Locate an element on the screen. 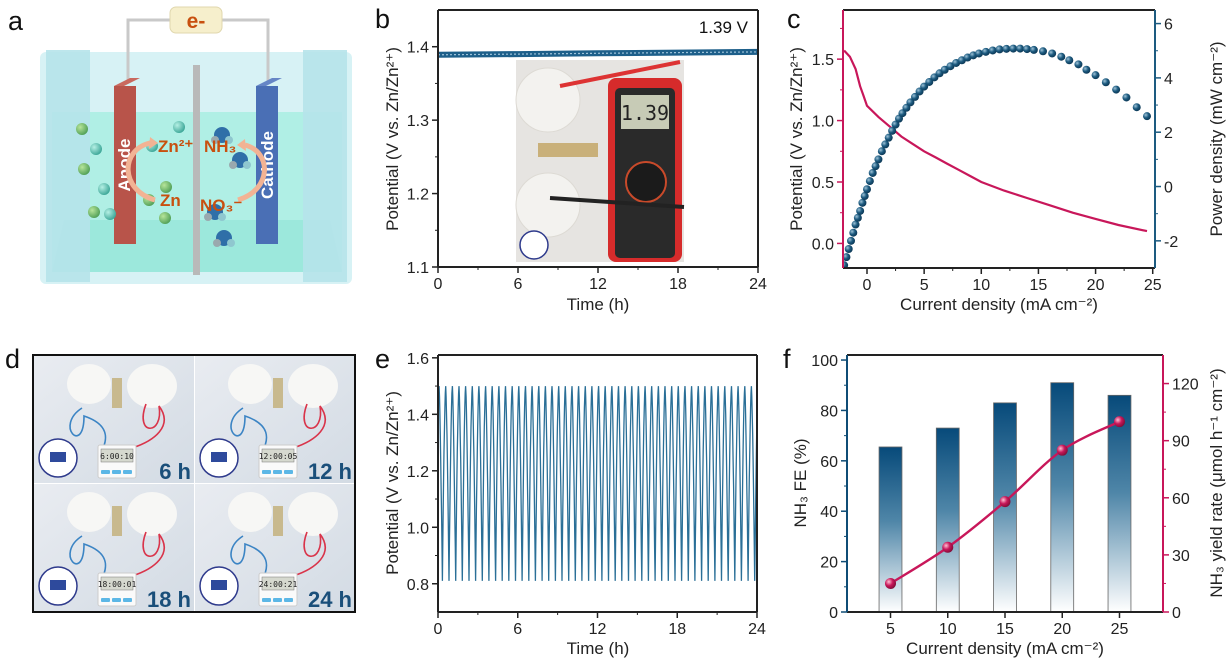 This screenshot has height=666, width=1230. cycling-voltage-curve is located at coordinates (597, 483).